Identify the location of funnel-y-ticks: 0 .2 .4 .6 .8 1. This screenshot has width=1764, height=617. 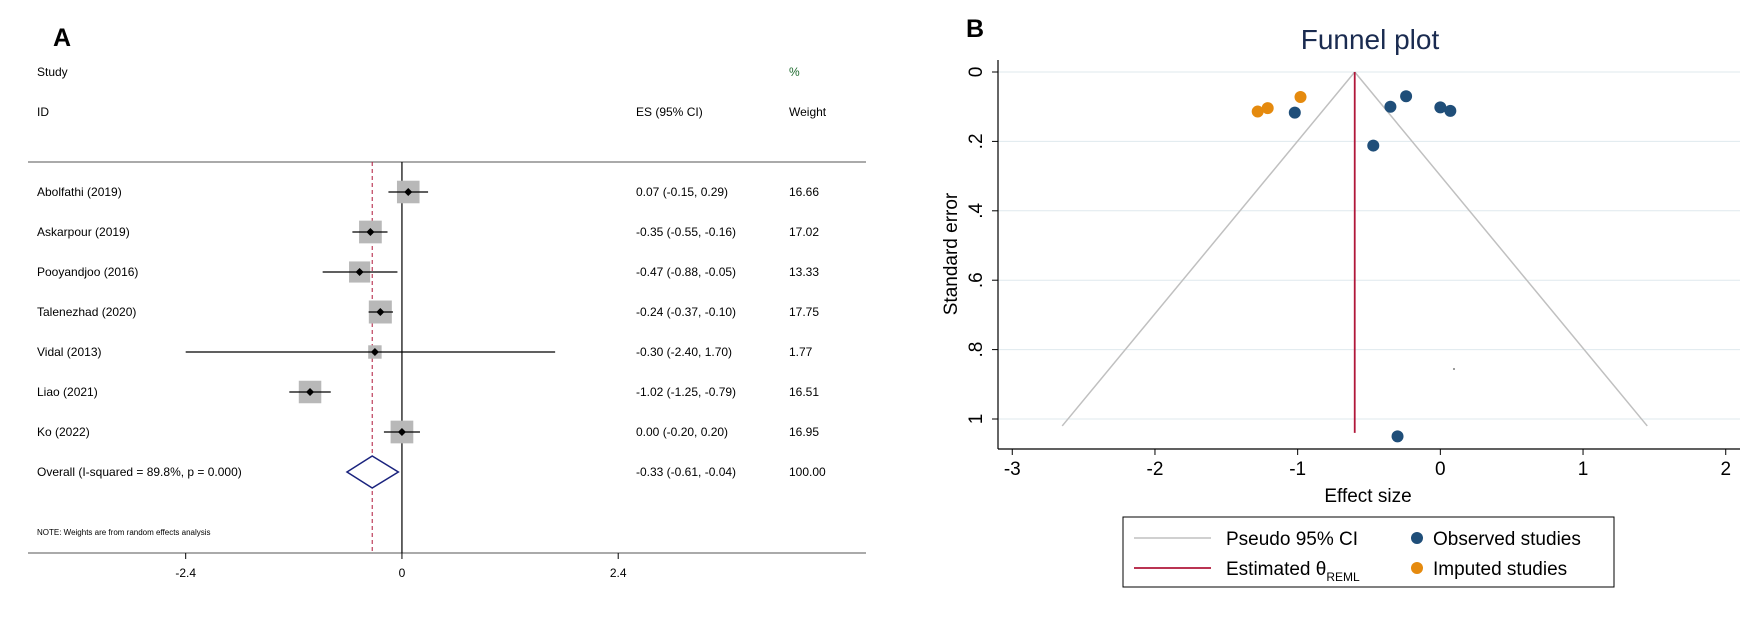
(982, 246).